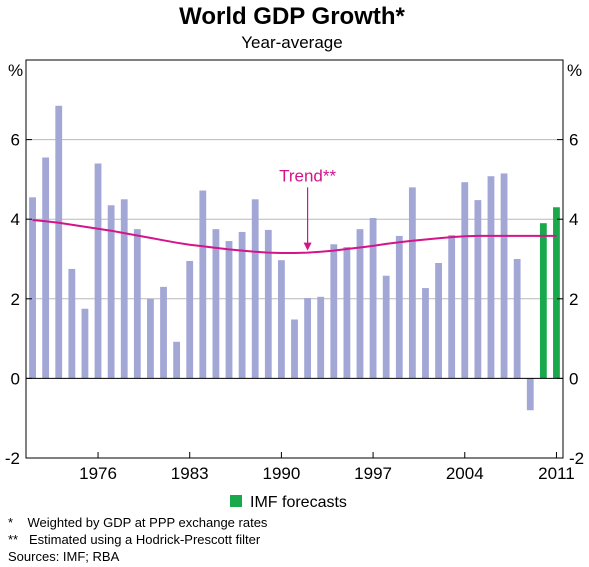  I want to click on y-tick-label-right: 2, so click(573, 299).